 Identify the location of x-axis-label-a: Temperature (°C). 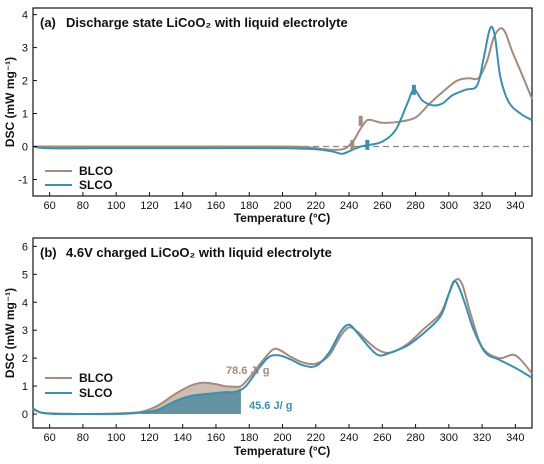
(282, 218).